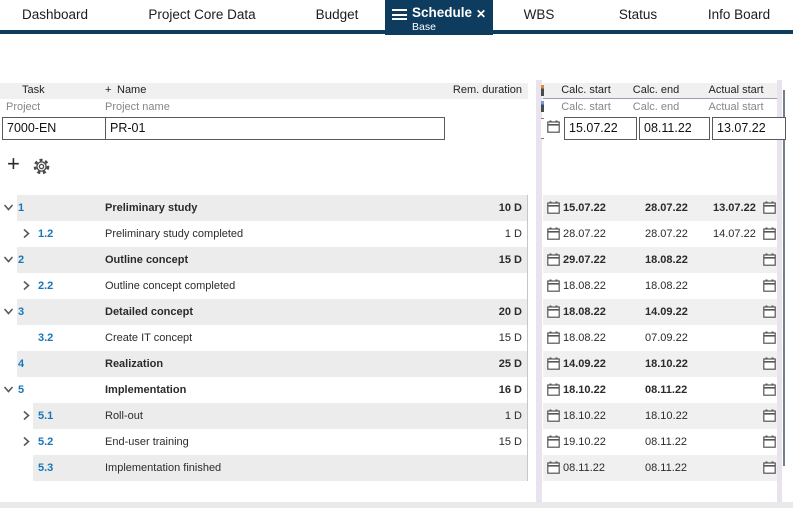 Image resolution: width=793 pixels, height=508 pixels. What do you see at coordinates (21, 208) in the screenshot?
I see `task-number: 1` at bounding box center [21, 208].